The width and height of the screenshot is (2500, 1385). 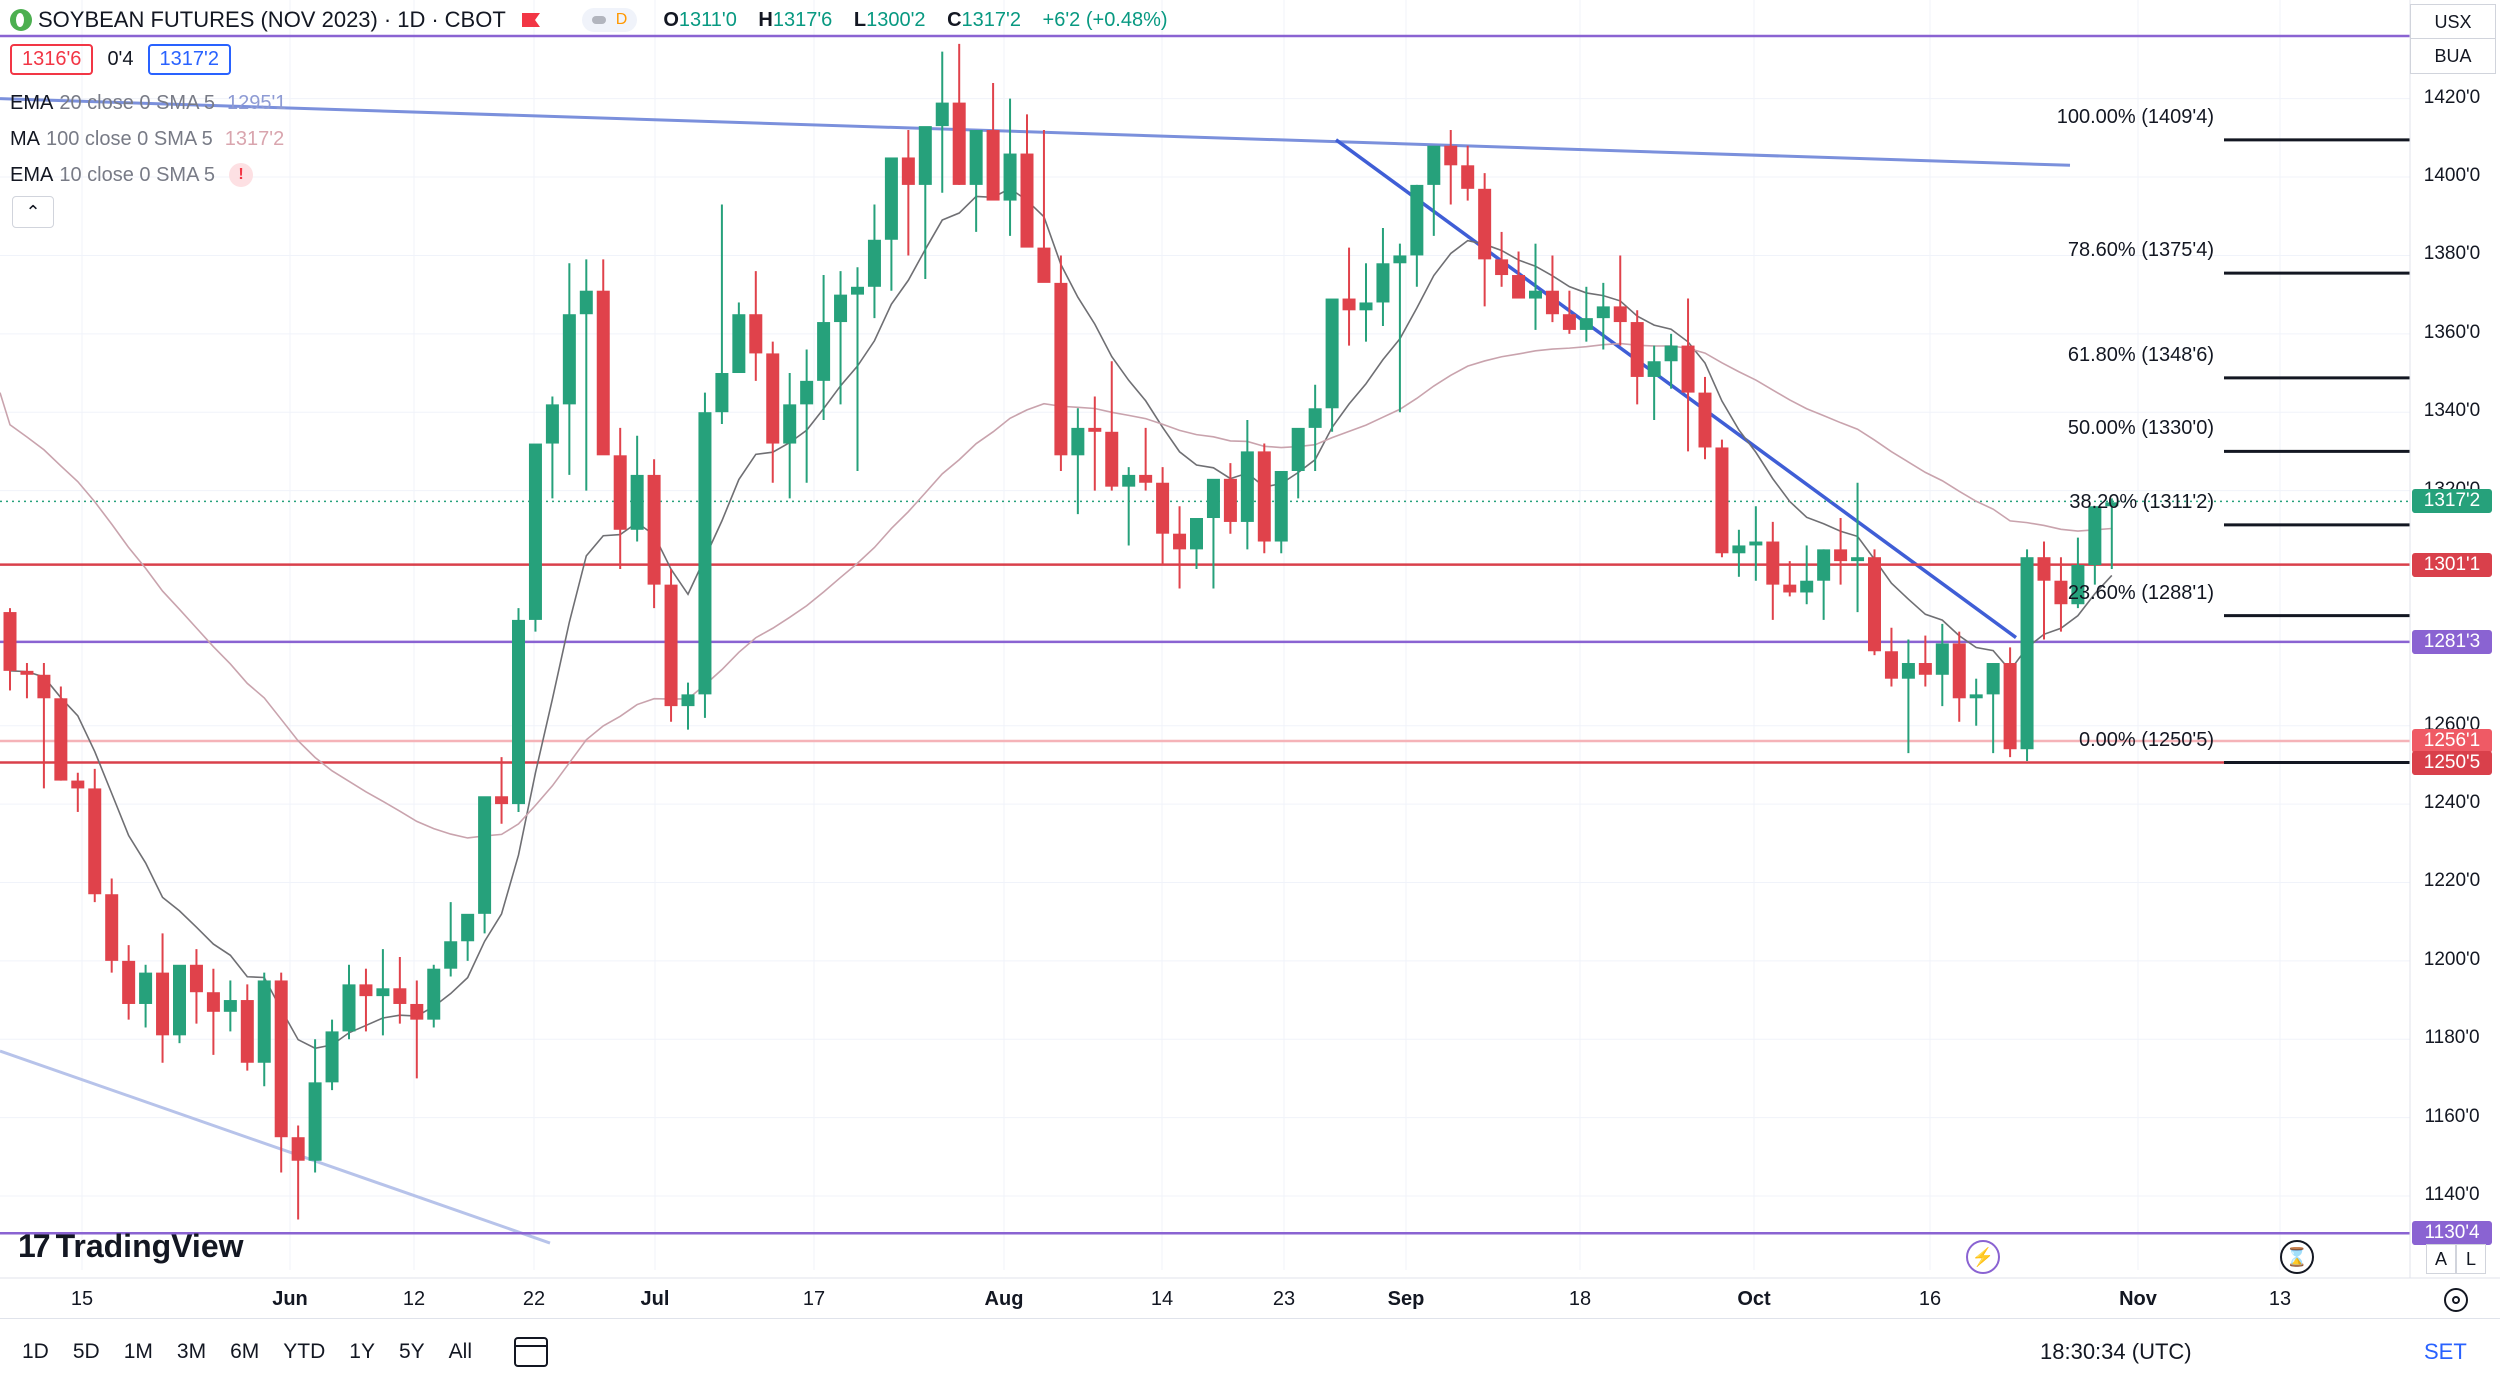 What do you see at coordinates (2452, 881) in the screenshot?
I see `price-tick-label: 1220'0` at bounding box center [2452, 881].